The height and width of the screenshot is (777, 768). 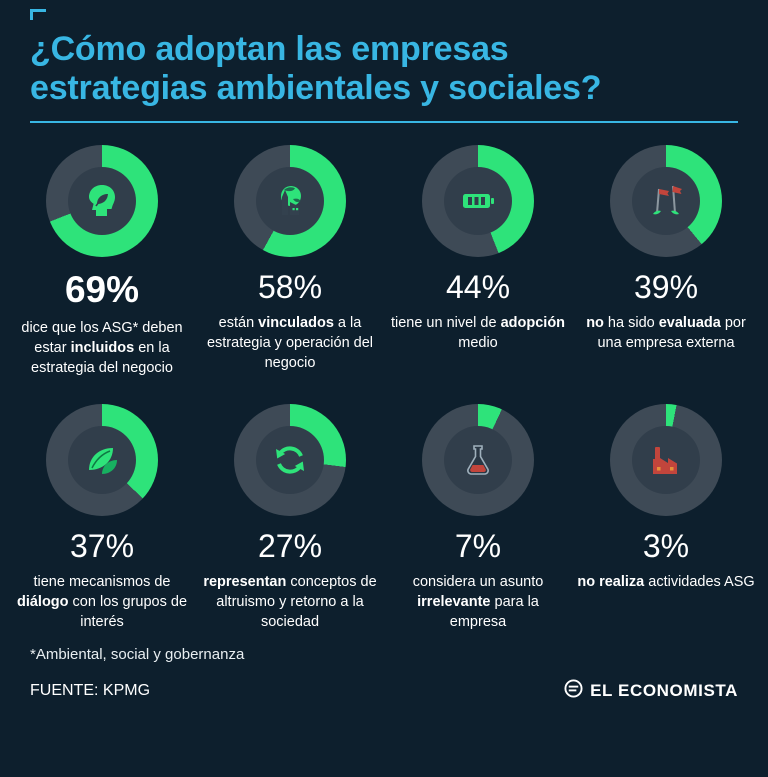 I want to click on desc-text: para la empresa, so click(x=494, y=611).